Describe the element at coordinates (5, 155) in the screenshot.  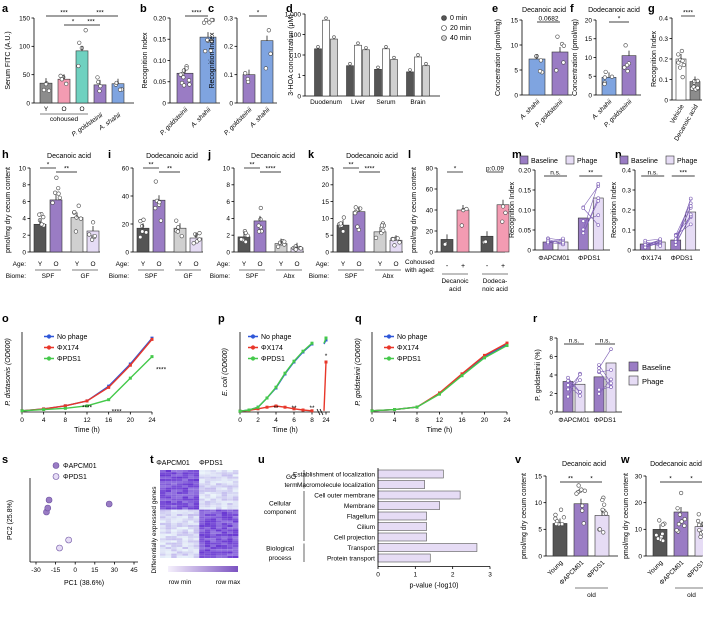
I see `panel-letter: h` at that location.